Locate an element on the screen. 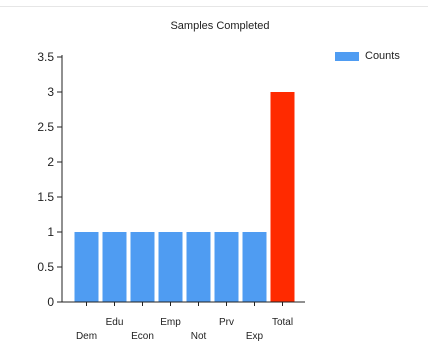  bar-econ is located at coordinates (142, 267).